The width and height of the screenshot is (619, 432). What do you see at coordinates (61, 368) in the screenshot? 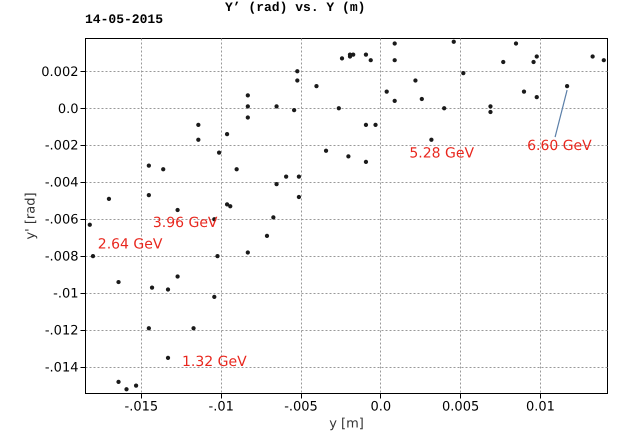
I see `y-tick-label: -.014` at bounding box center [61, 368].